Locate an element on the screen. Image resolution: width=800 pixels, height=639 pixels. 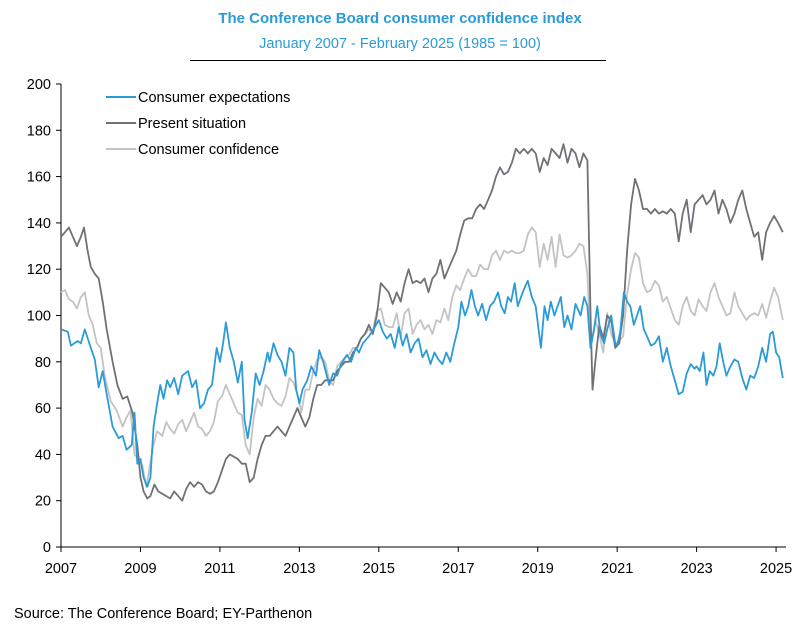
y-tick-label: 20 is located at coordinates (43, 502).